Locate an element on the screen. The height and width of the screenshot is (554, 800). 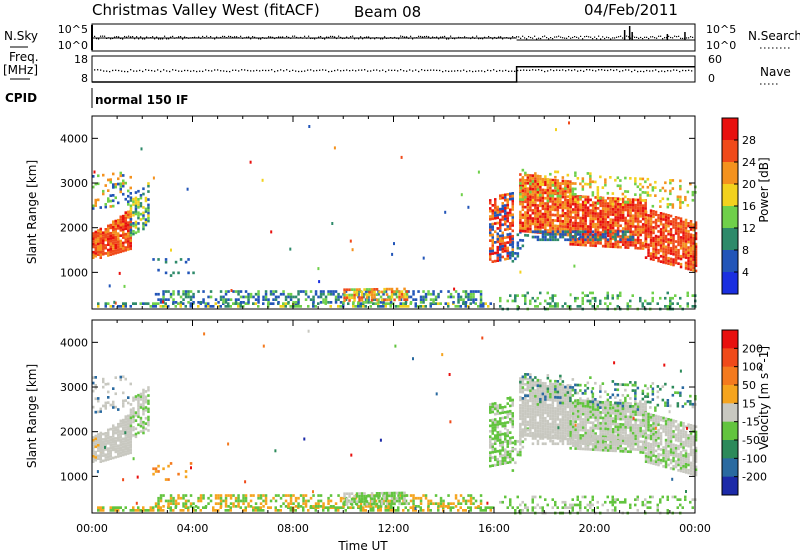
nave-label: Nave is located at coordinates (775, 72).